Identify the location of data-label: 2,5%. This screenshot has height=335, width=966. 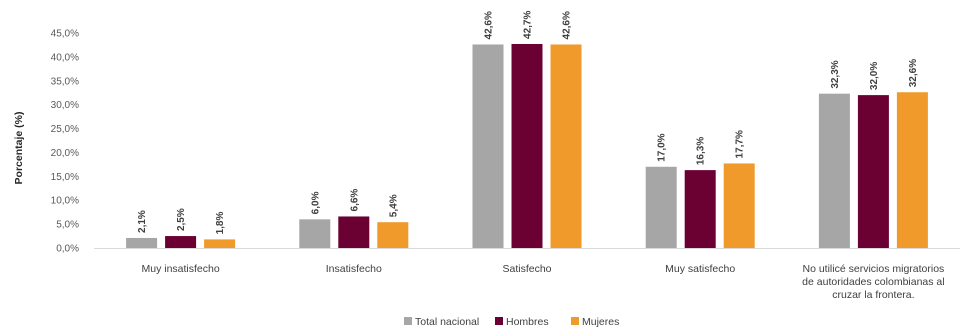
(181, 219).